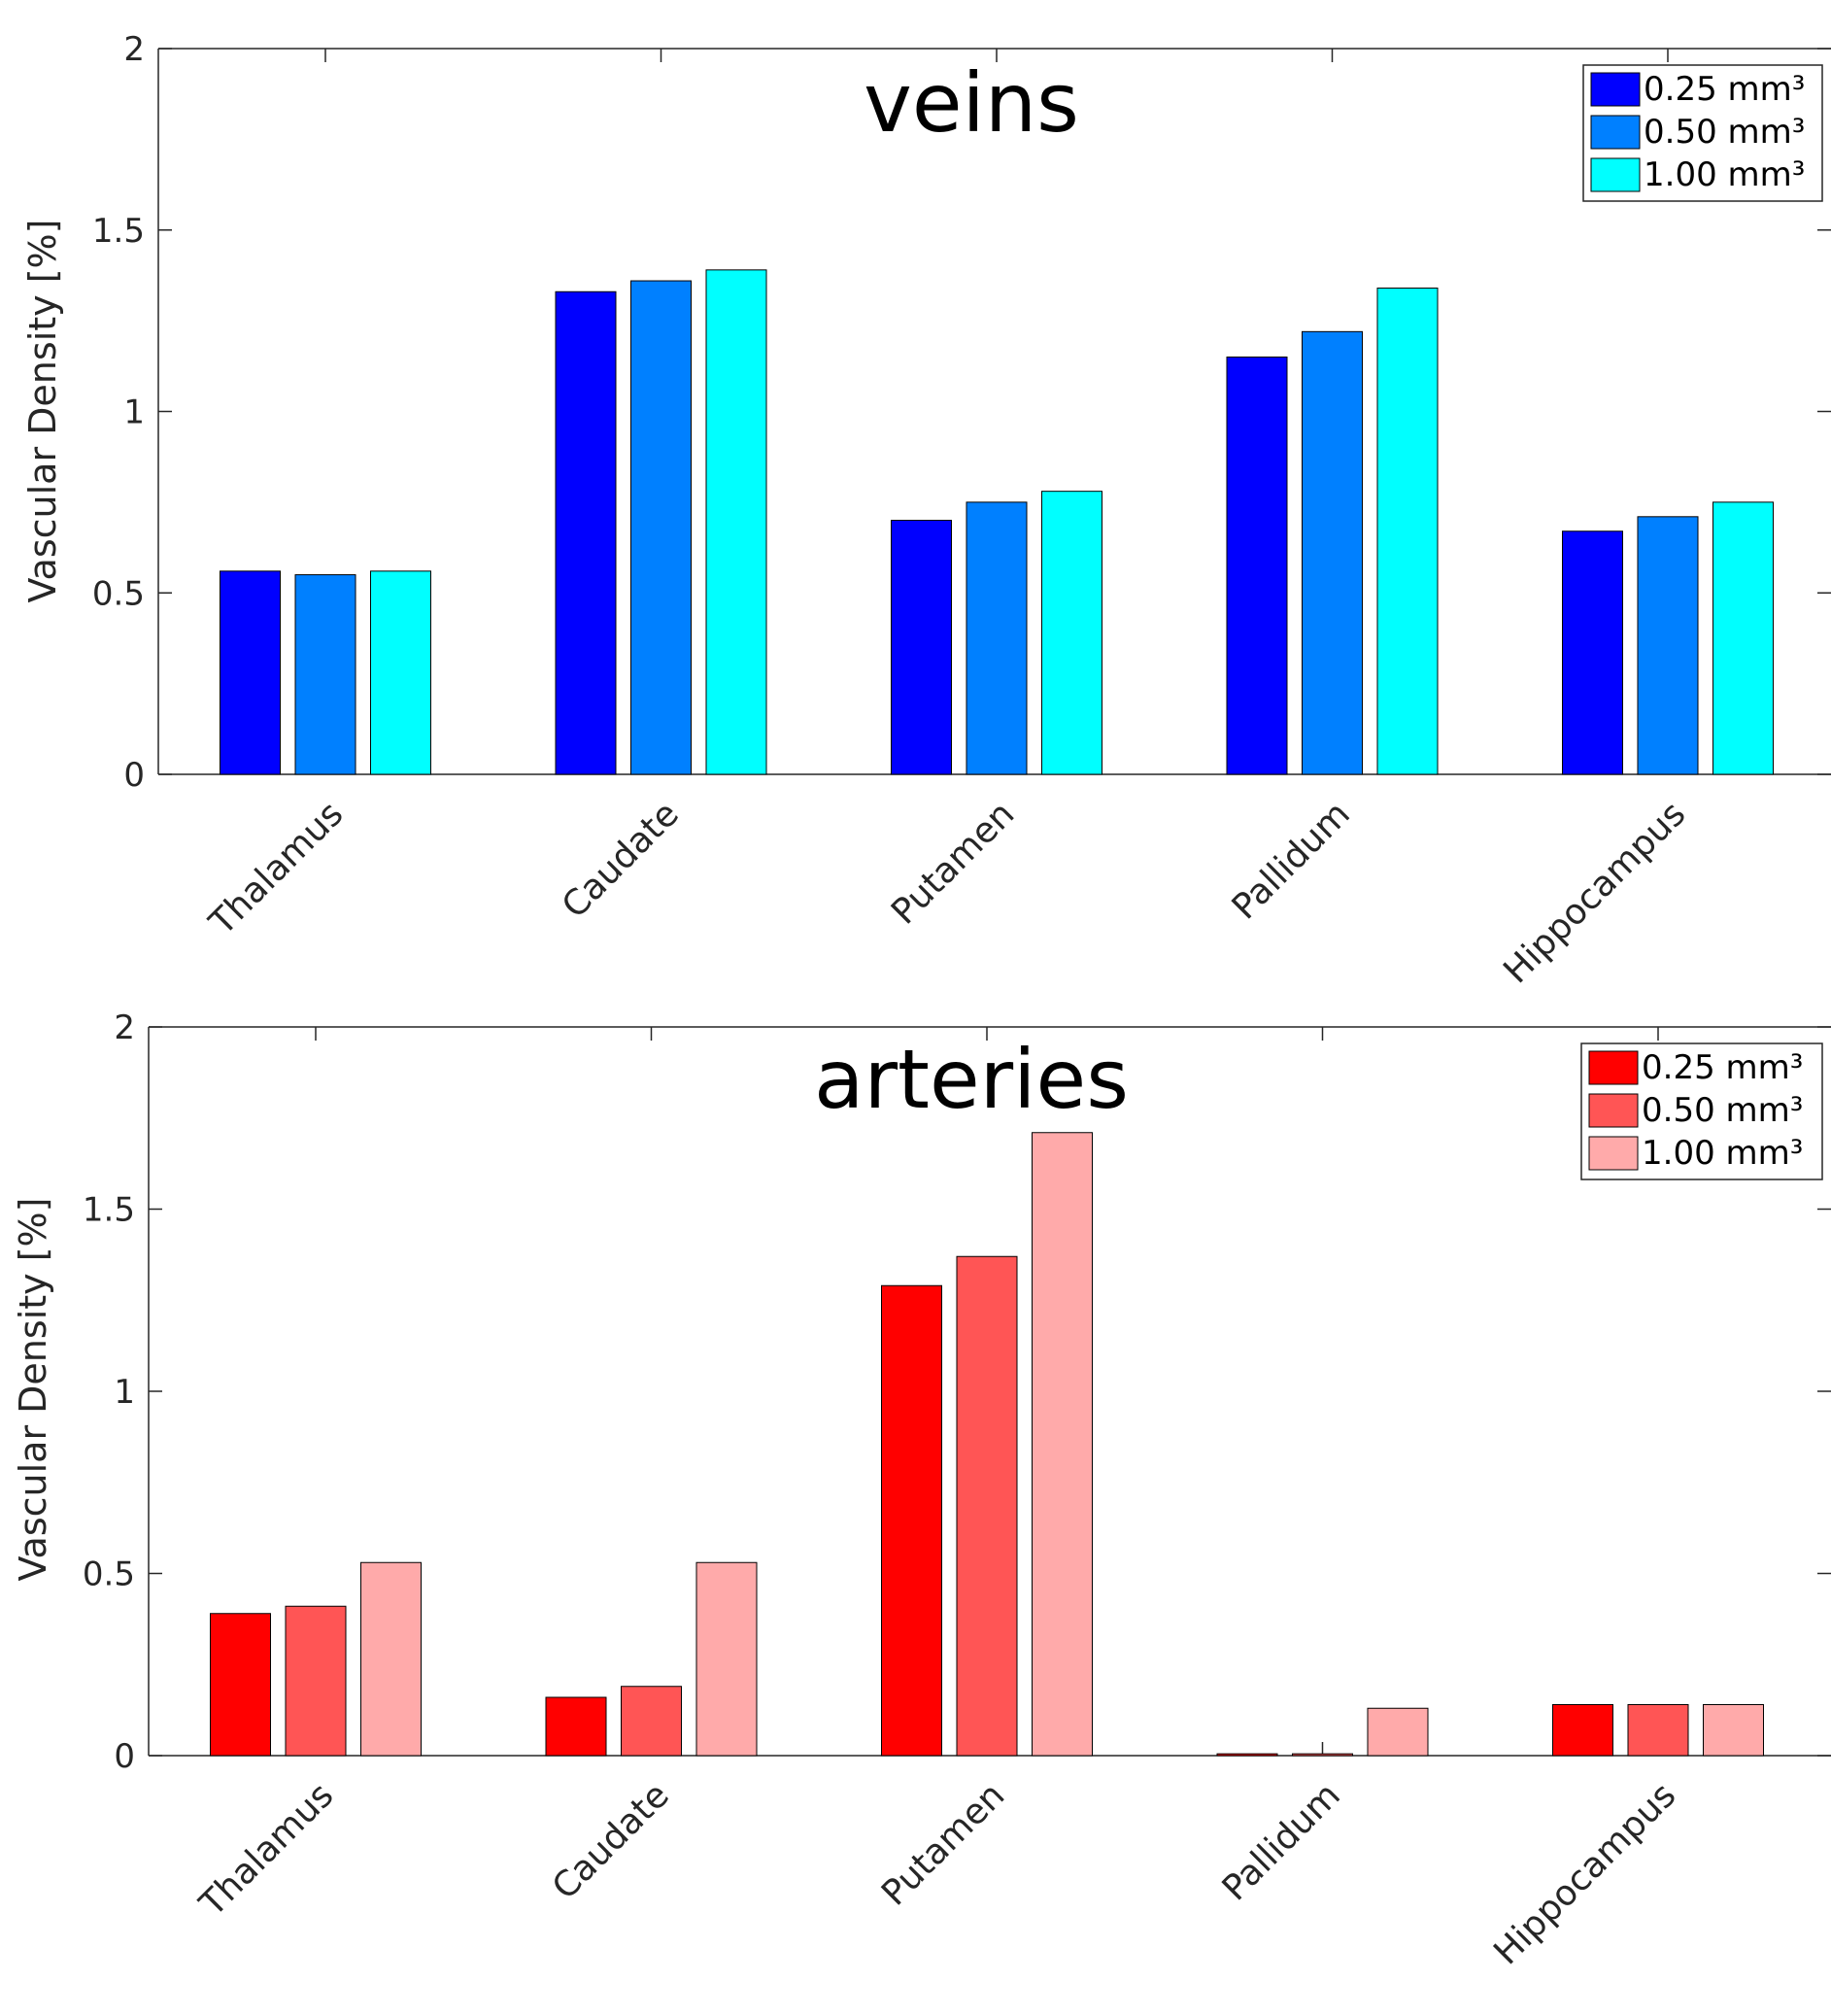  I want to click on chart-title: veins, so click(972, 103).